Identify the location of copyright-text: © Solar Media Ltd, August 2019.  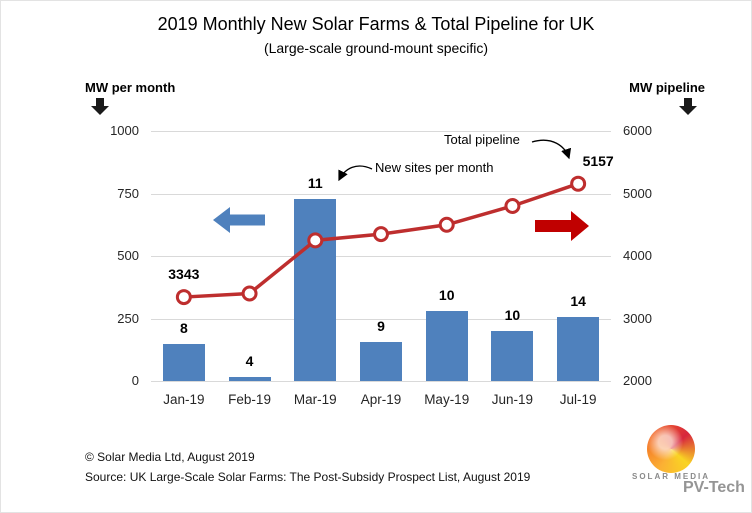
(170, 457).